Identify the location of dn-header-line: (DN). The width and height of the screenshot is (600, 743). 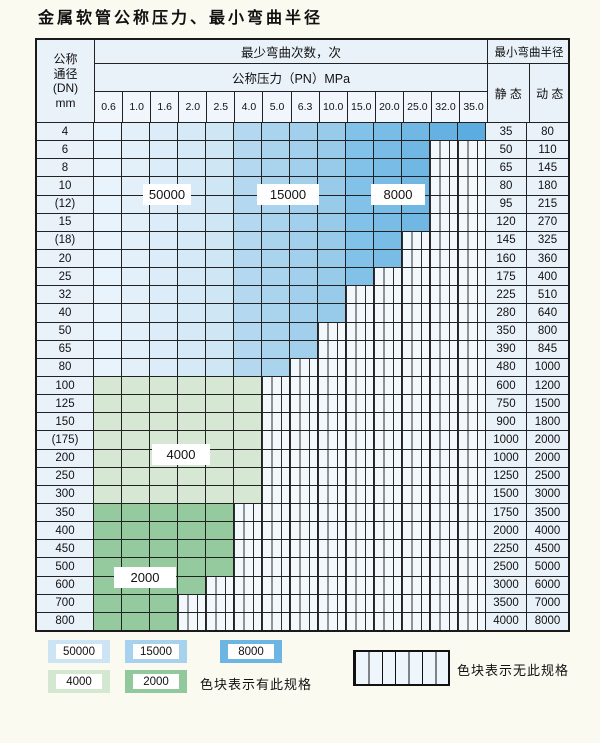
(65, 88).